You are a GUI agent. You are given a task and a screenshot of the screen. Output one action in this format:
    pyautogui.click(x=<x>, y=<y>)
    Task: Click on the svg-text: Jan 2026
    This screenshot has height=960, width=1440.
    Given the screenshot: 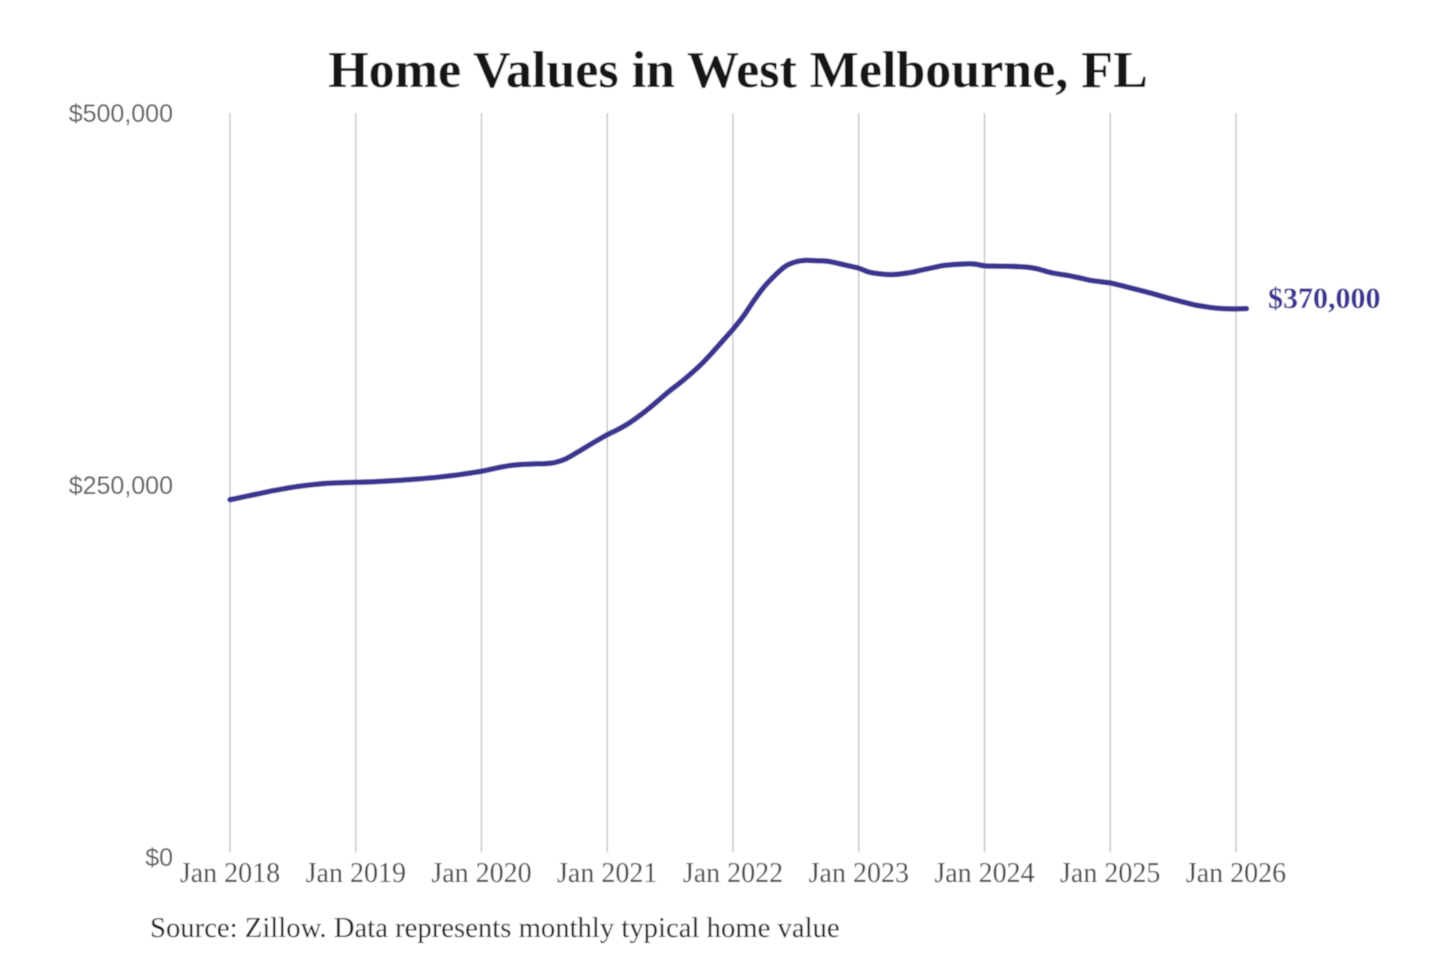 What is the action you would take?
    pyautogui.click(x=1236, y=873)
    